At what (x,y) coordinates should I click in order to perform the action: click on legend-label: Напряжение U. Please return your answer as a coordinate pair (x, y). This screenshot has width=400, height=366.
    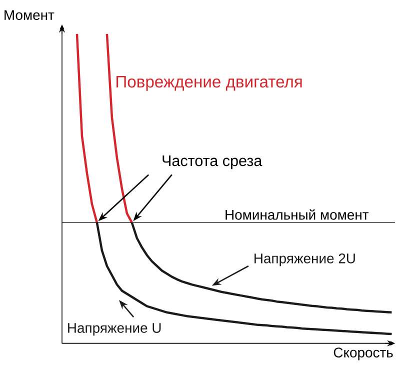
    Looking at the image, I should click on (114, 329).